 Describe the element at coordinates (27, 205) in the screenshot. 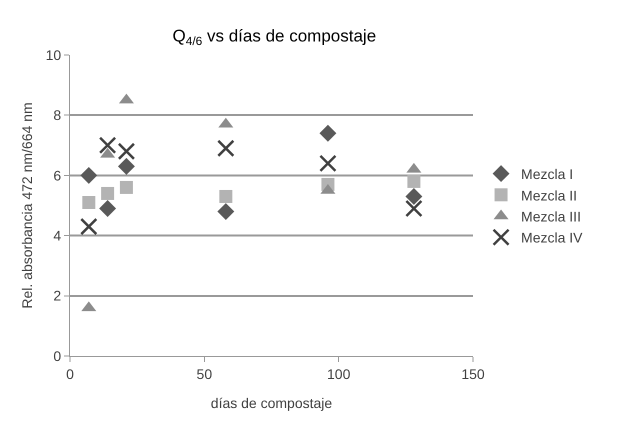

I see `y-axis-title: Rel. absorbancia 472 nm/664 nm` at that location.